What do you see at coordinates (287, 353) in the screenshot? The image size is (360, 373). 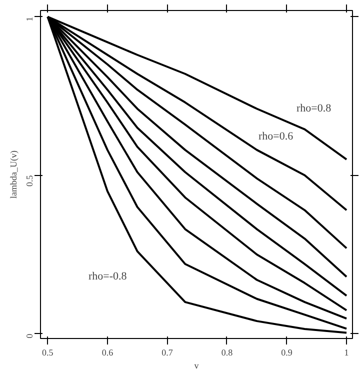 I see `x-tick-label: 0.9` at bounding box center [287, 353].